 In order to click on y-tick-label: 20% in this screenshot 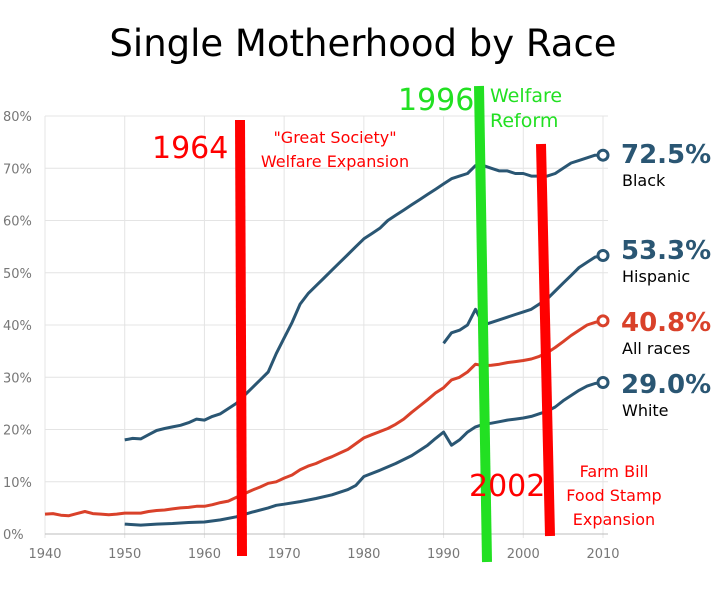, I will do `click(17, 431)`.